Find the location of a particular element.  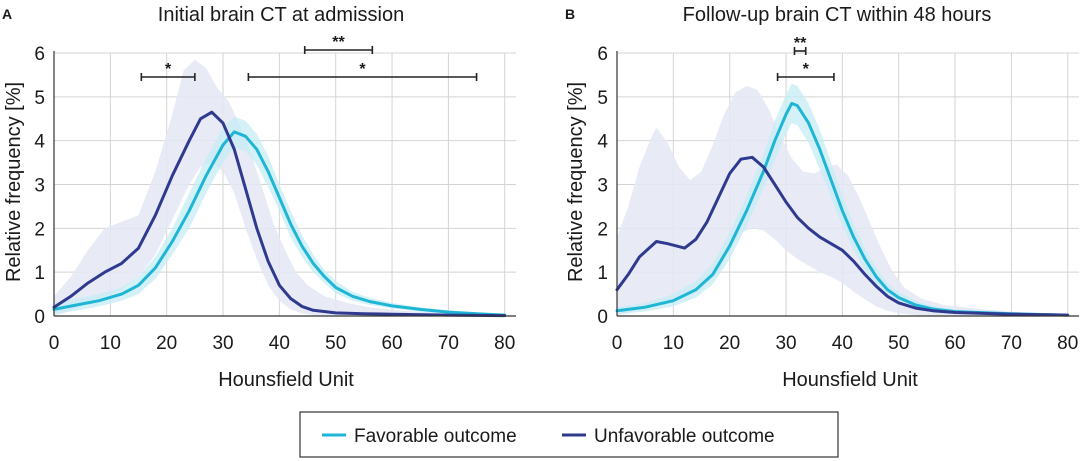

unfavorable-outcome-line is located at coordinates (842, 236).